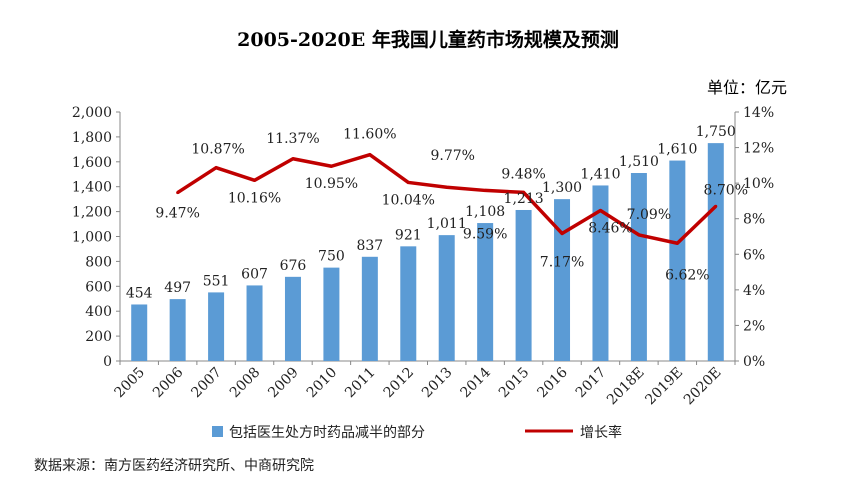 The height and width of the screenshot is (486, 856). What do you see at coordinates (369, 246) in the screenshot?
I see `bar-value-label: 837` at bounding box center [369, 246].